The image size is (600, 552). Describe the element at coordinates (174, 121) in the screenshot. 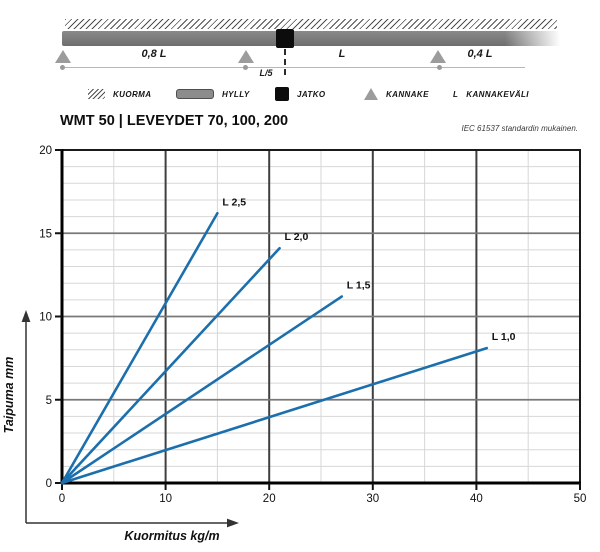

I see `page-title: WMT 50 | LEVEYDET 70, 100, 200` at that location.